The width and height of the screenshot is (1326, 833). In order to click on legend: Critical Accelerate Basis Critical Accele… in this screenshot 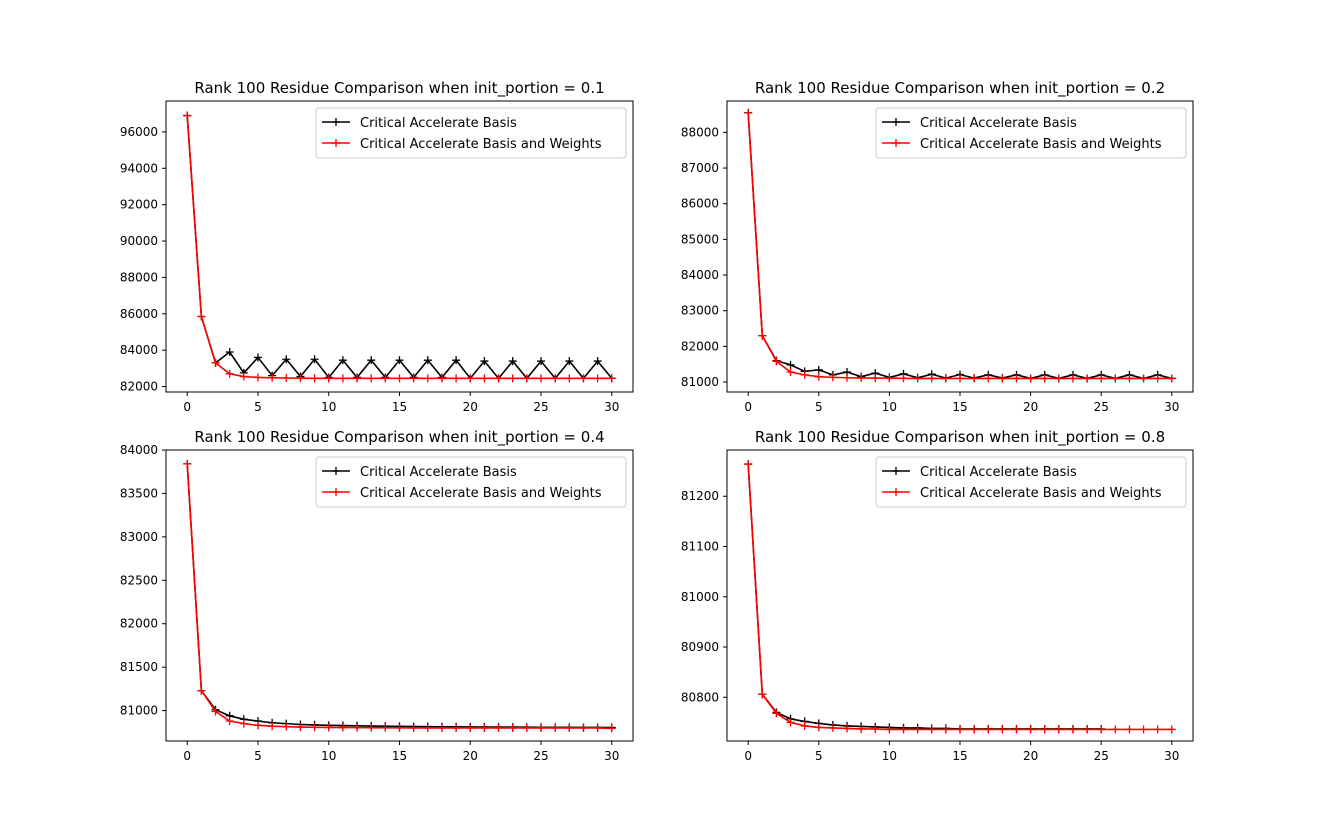, I will do `click(471, 482)`.